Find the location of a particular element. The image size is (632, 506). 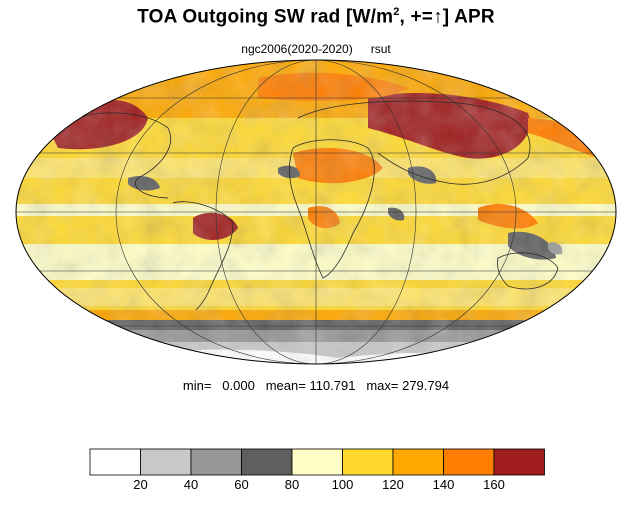

plot-title: TOA Outgoing SW rad [W/m2, +=↑] APR is located at coordinates (316, 17).